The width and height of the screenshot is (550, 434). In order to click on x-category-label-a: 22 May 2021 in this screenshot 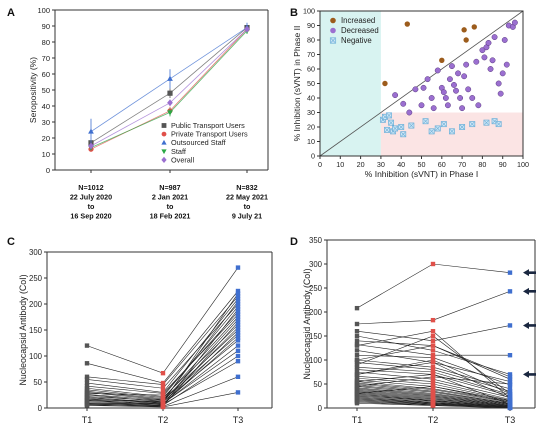, I will do `click(247, 197)`.